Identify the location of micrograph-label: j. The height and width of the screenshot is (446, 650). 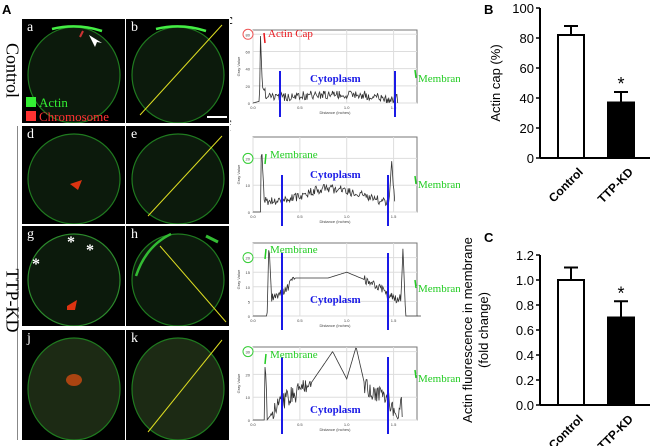
(29, 338).